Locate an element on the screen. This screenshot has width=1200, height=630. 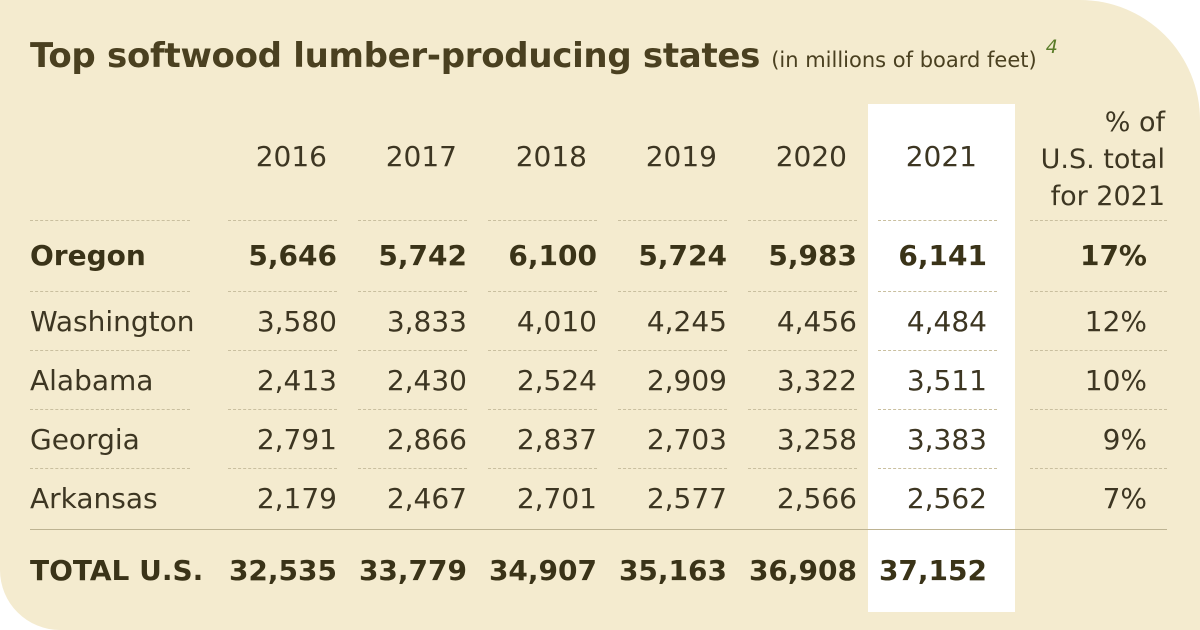
table-row-total-value-2018: 34,907 is located at coordinates (542, 570).